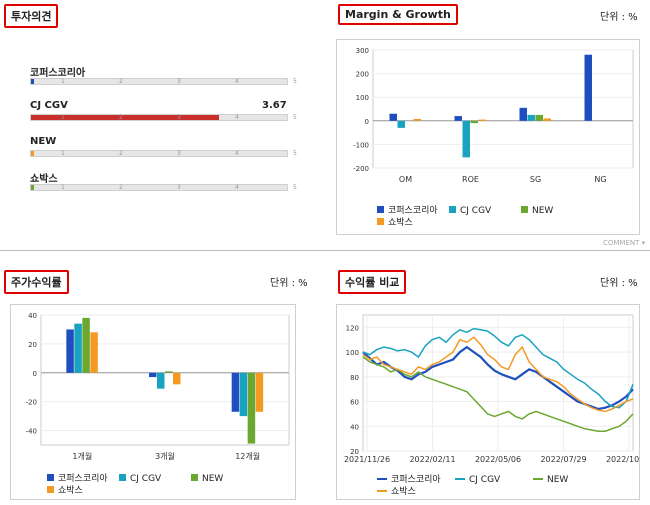 The width and height of the screenshot is (650, 505). Describe the element at coordinates (600, 179) in the screenshot. I see `x-tick-label: NG` at that location.